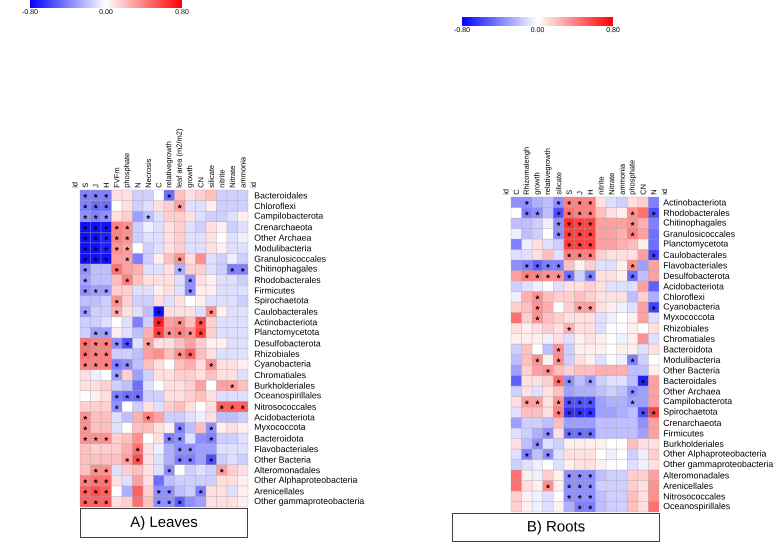 This screenshot has height=544, width=783. Describe the element at coordinates (283, 237) in the screenshot. I see `y-tick-label: Other Archaea` at that location.